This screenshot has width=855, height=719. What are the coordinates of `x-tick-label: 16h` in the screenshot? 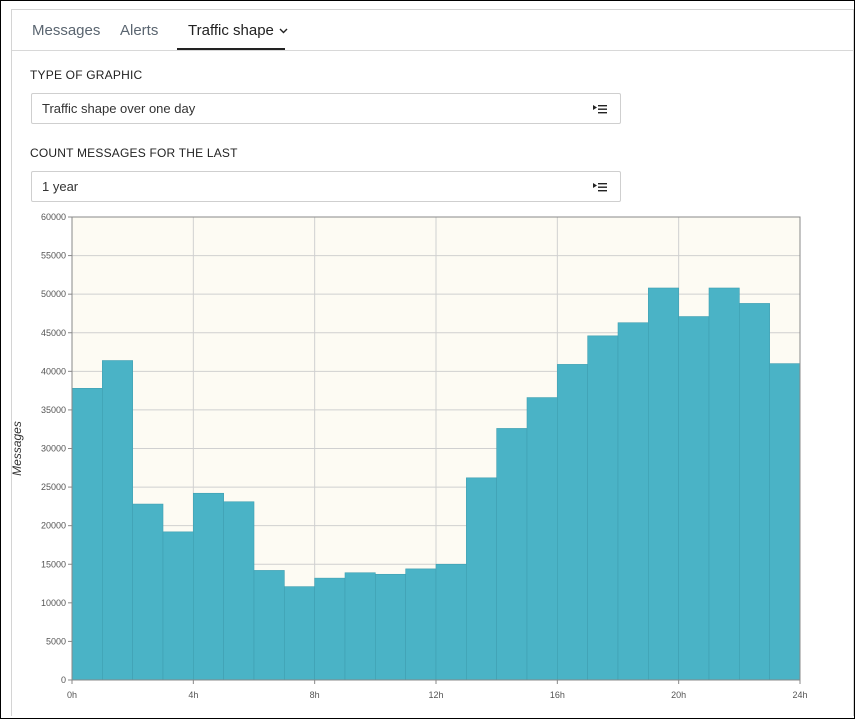 It's located at (557, 695).